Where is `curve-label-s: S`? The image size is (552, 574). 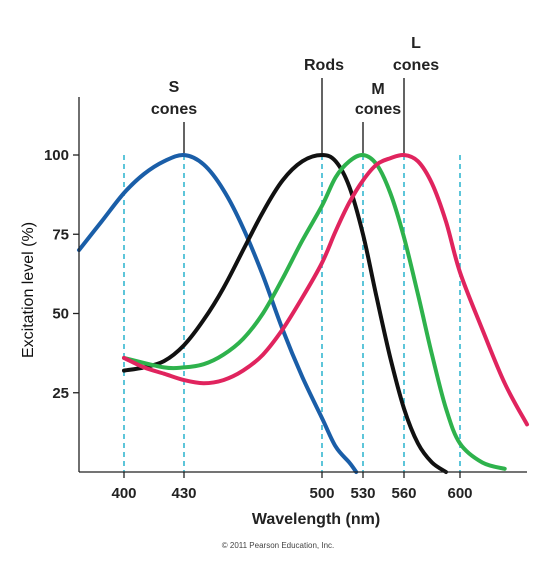
curve-label-s: S is located at coordinates (174, 87).